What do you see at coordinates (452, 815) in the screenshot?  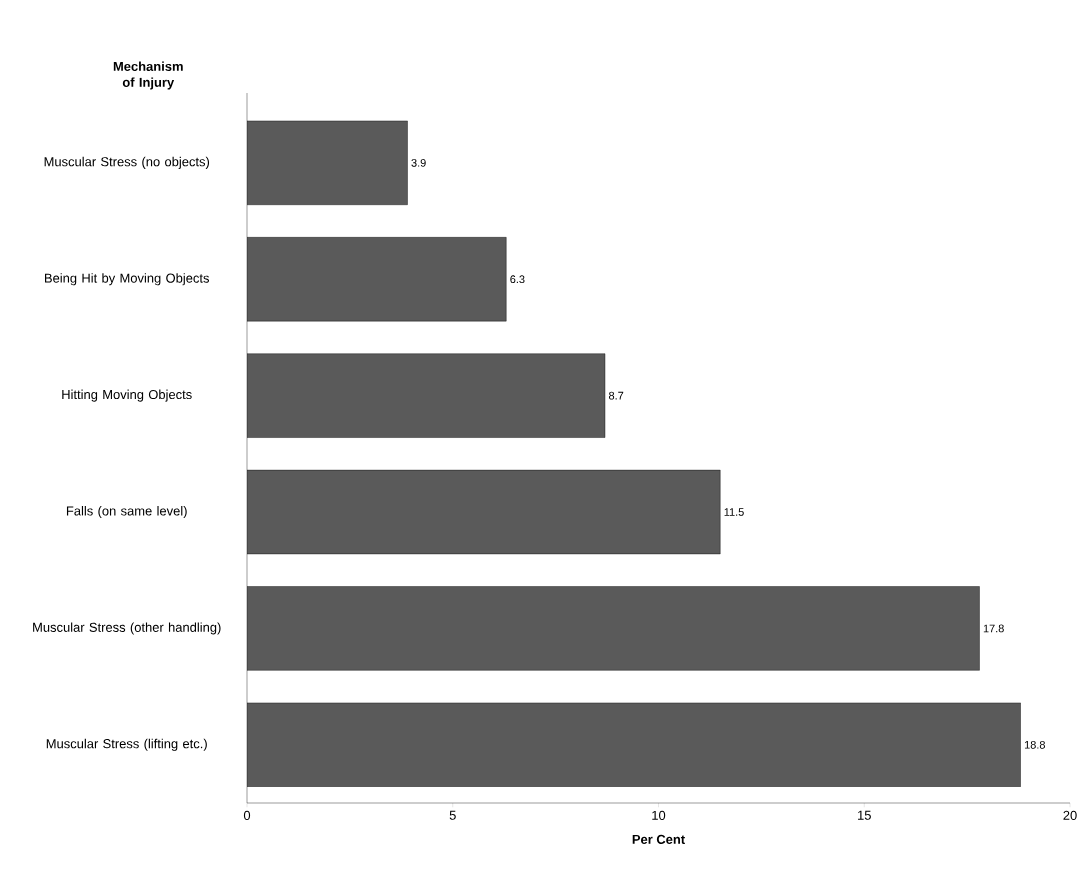 I see `x-tick-label: 5` at bounding box center [452, 815].